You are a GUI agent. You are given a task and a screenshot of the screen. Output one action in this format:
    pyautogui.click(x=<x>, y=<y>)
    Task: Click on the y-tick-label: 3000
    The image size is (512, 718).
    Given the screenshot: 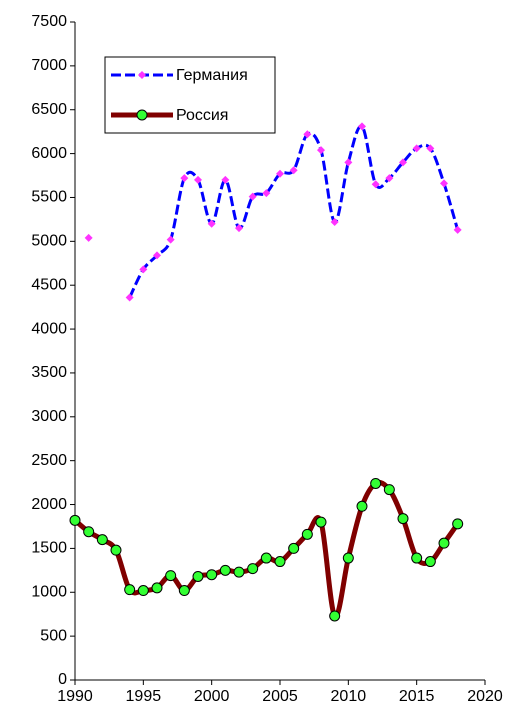 What is the action you would take?
    pyautogui.click(x=49, y=416)
    